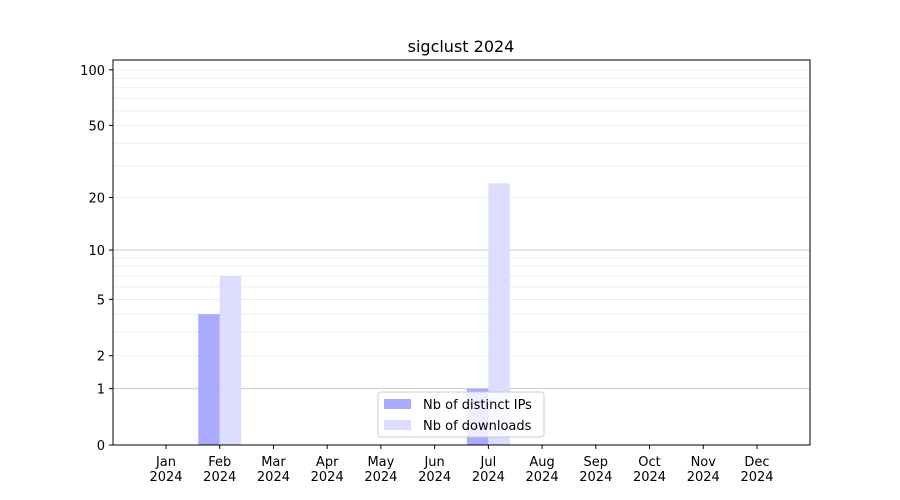 This screenshot has height=500, width=900. What do you see at coordinates (92, 71) in the screenshot?
I see `y-tick-label: 100` at bounding box center [92, 71].